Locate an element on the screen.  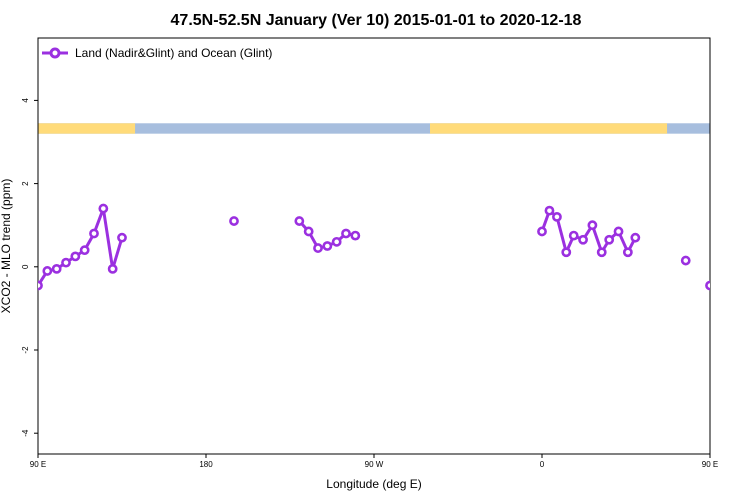
y-tick-label: 4 is located at coordinates (25, 100).